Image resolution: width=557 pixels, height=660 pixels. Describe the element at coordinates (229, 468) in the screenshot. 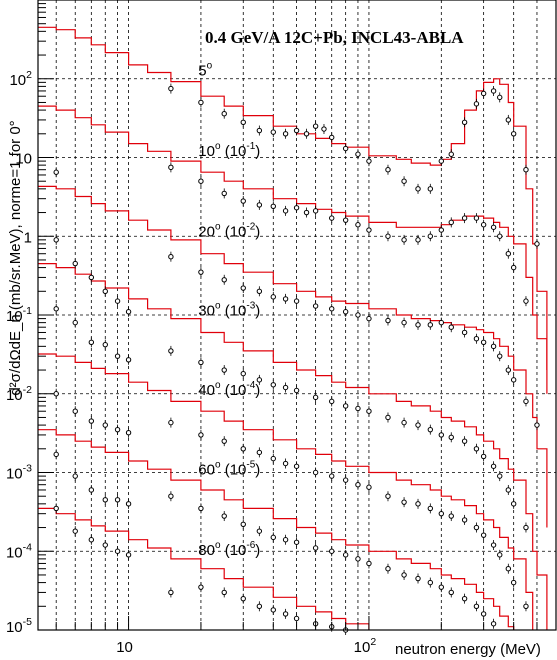

I see `series-label: 60o (10-5)` at that location.